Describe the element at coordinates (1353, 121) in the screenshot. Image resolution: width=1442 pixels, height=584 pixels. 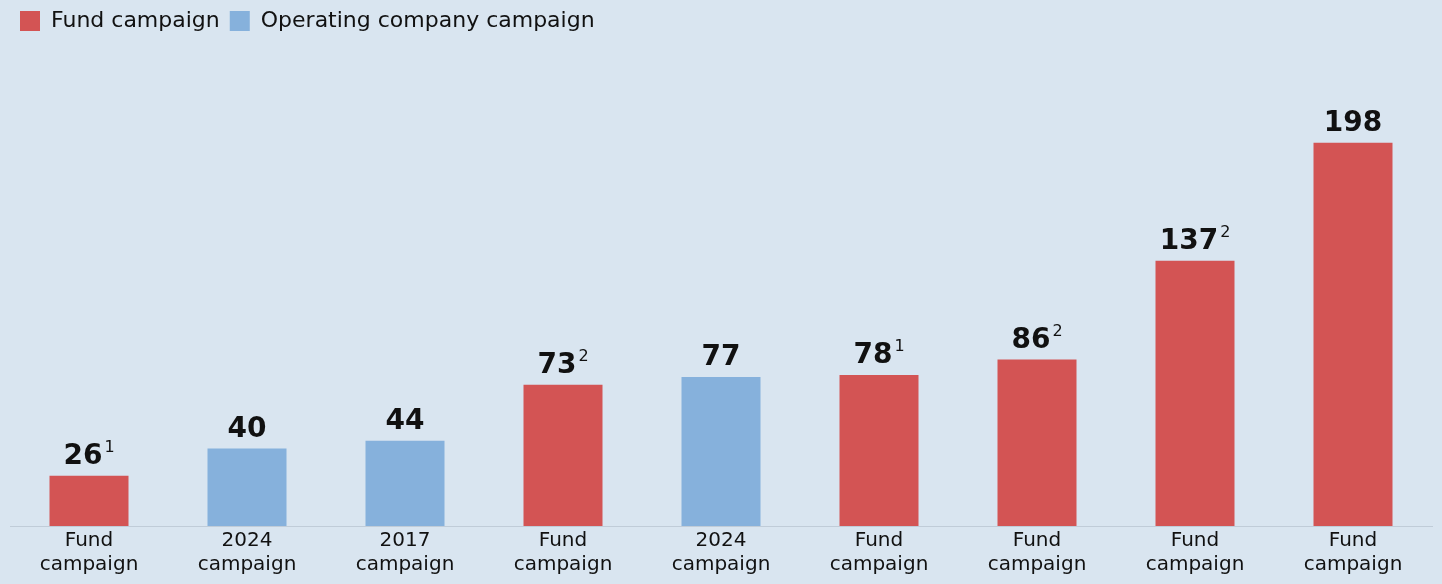
I see `data-label: 198` at that location.